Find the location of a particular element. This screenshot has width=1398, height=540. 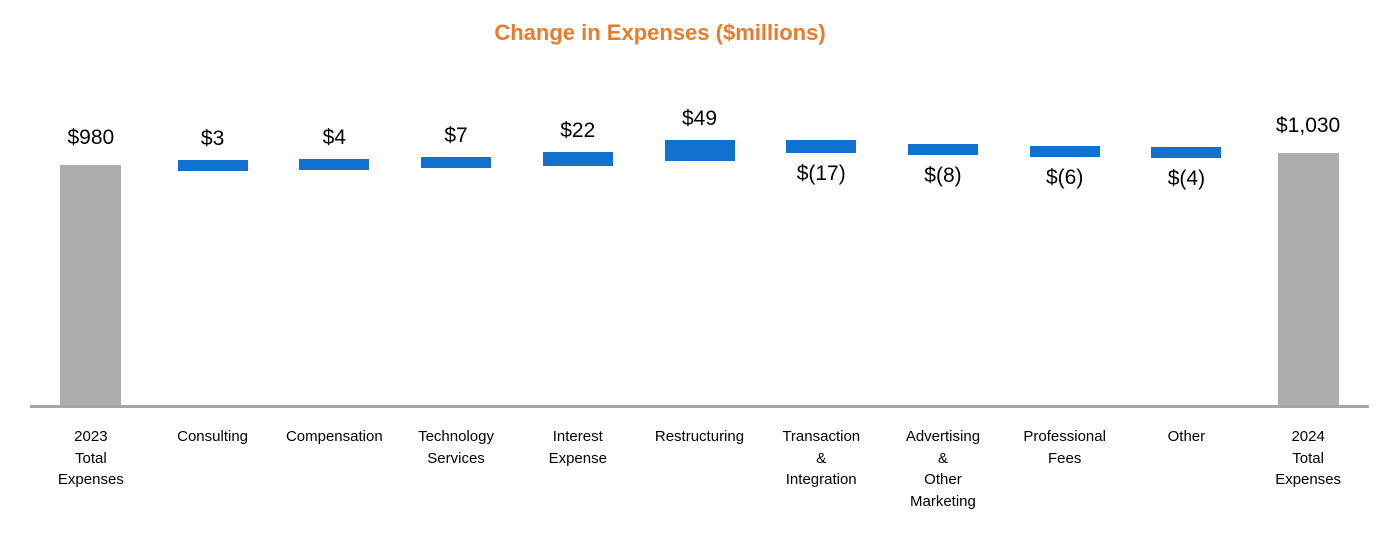

bar-advertising-other-marketing is located at coordinates (942, 150).